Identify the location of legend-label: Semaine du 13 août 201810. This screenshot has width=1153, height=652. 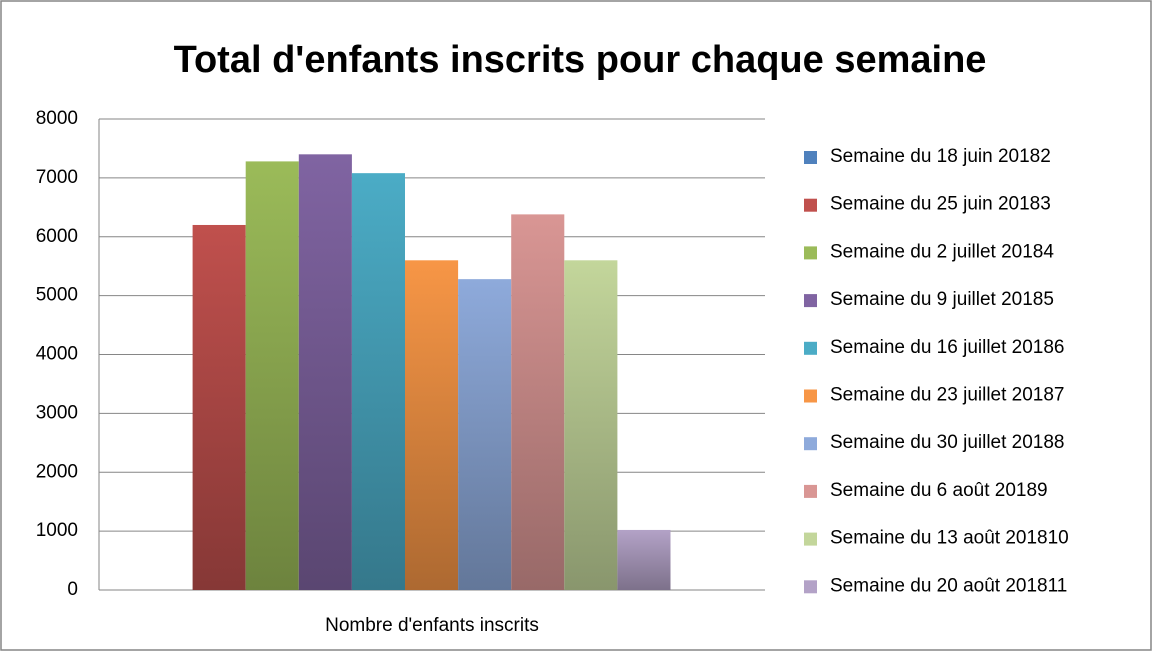
(949, 538).